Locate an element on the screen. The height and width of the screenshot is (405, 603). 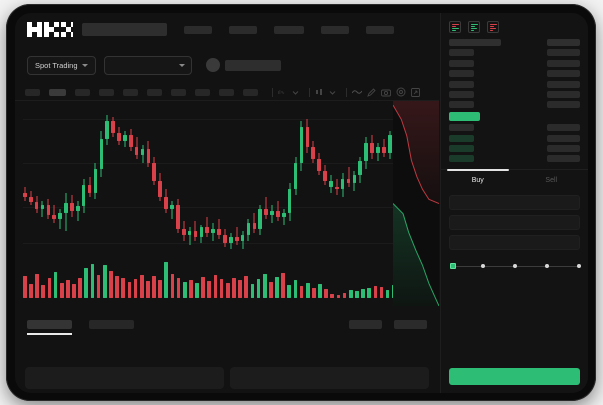
tab-open-orders is located at coordinates (49, 327).